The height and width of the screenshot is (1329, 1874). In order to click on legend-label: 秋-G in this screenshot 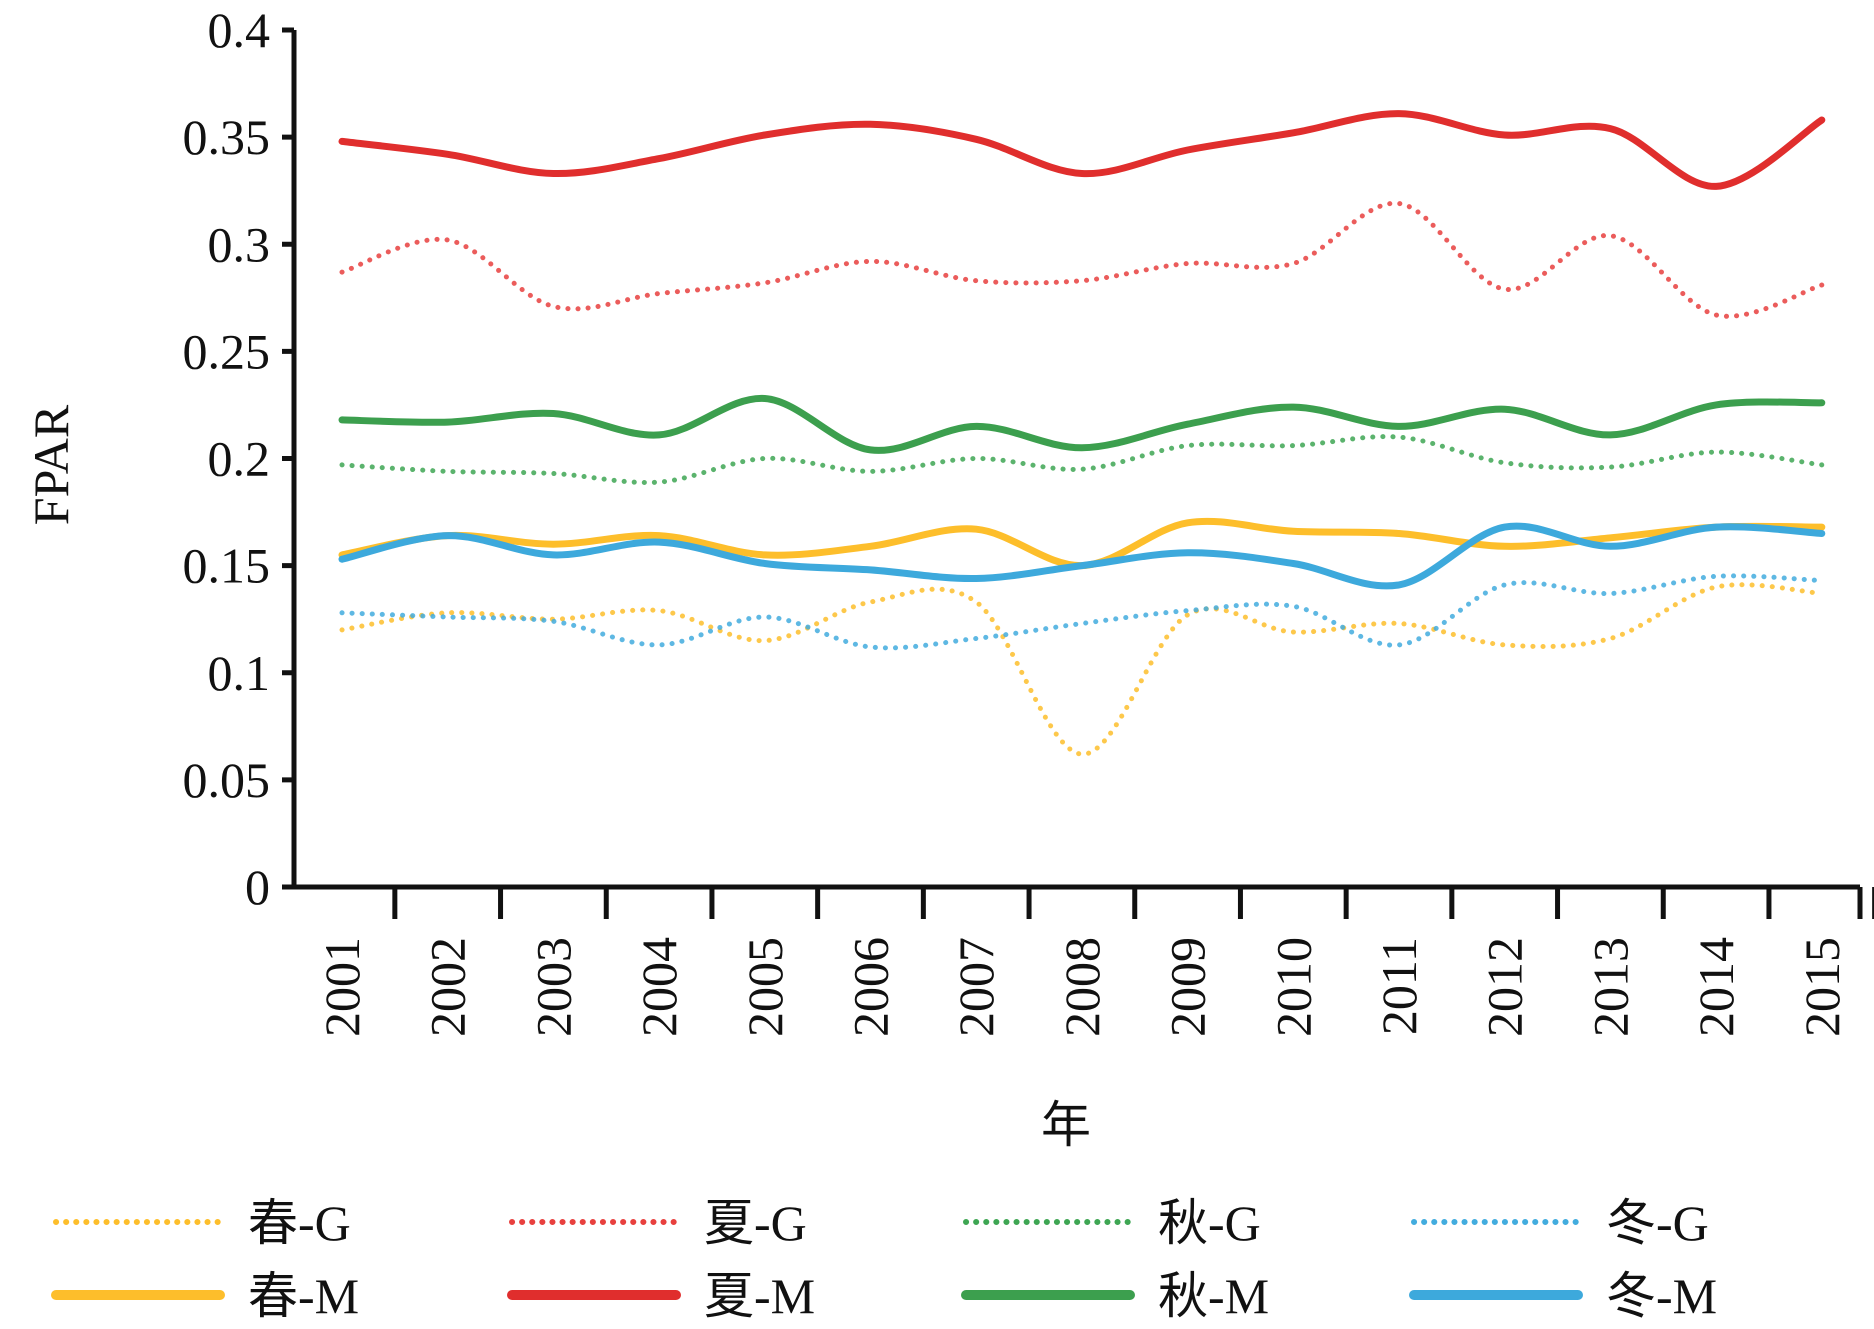, I will do `click(1209, 1223)`.